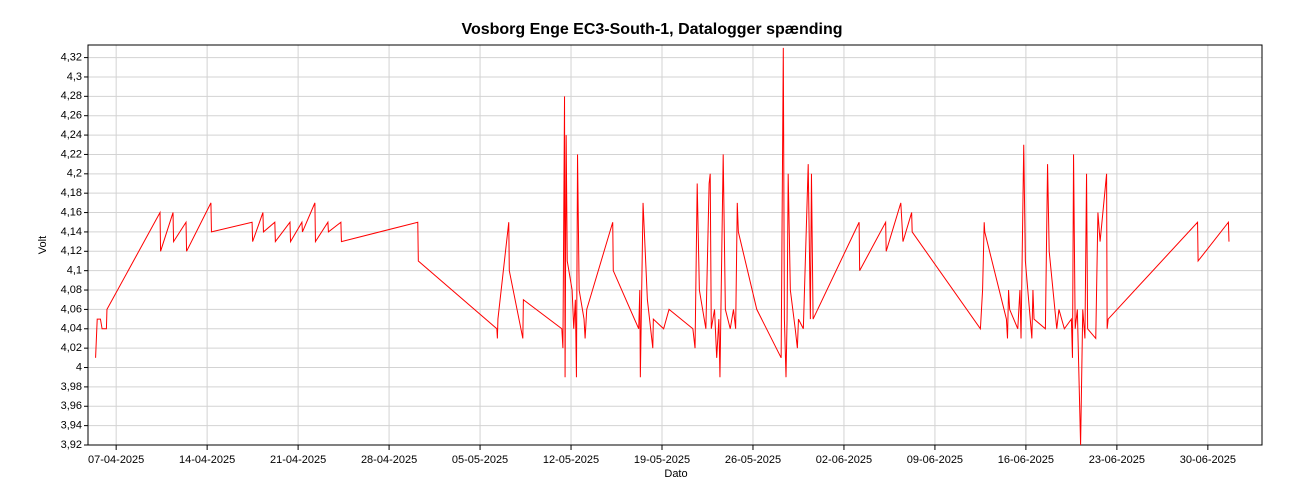  What do you see at coordinates (71, 57) in the screenshot?
I see `y-tick-label: 4,32` at bounding box center [71, 57].